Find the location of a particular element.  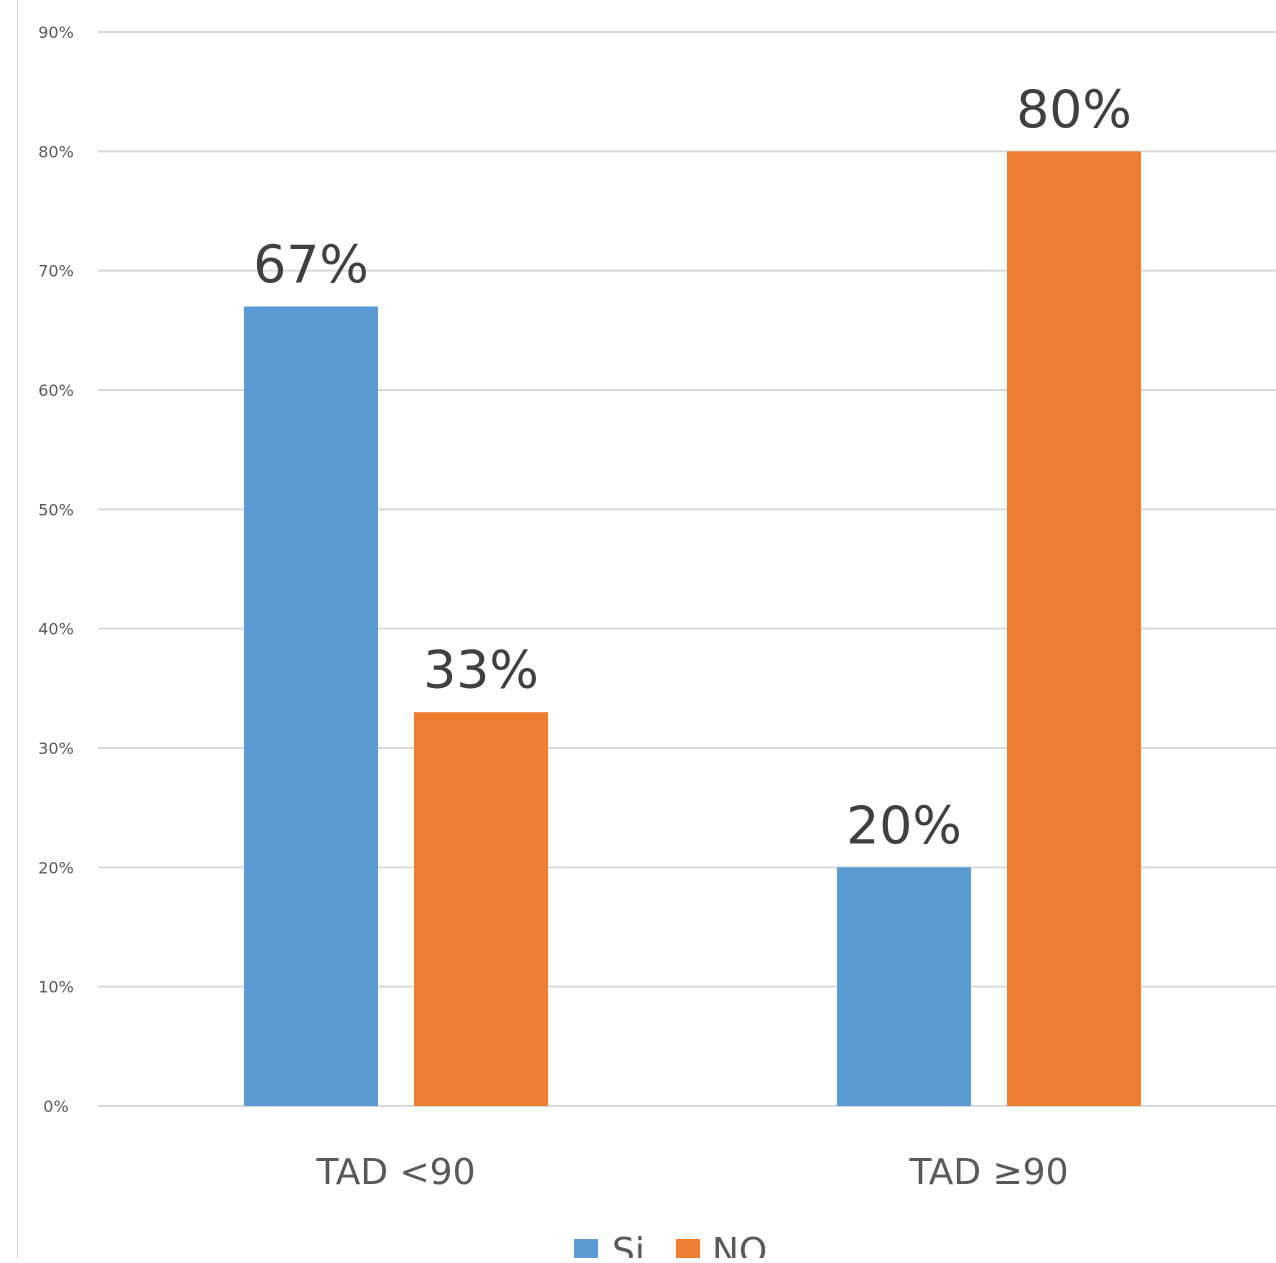

y-tick-label: 50% is located at coordinates (56, 509).